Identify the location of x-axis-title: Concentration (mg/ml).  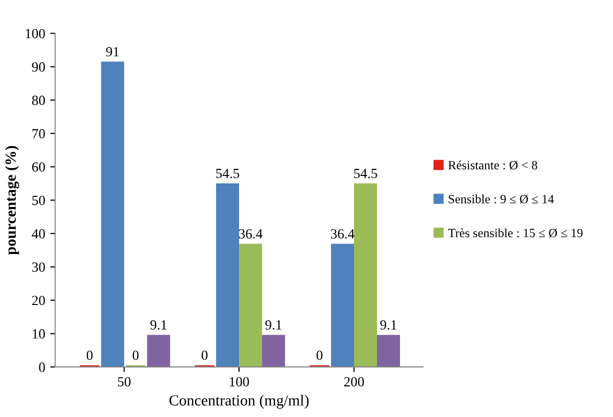
(239, 401).